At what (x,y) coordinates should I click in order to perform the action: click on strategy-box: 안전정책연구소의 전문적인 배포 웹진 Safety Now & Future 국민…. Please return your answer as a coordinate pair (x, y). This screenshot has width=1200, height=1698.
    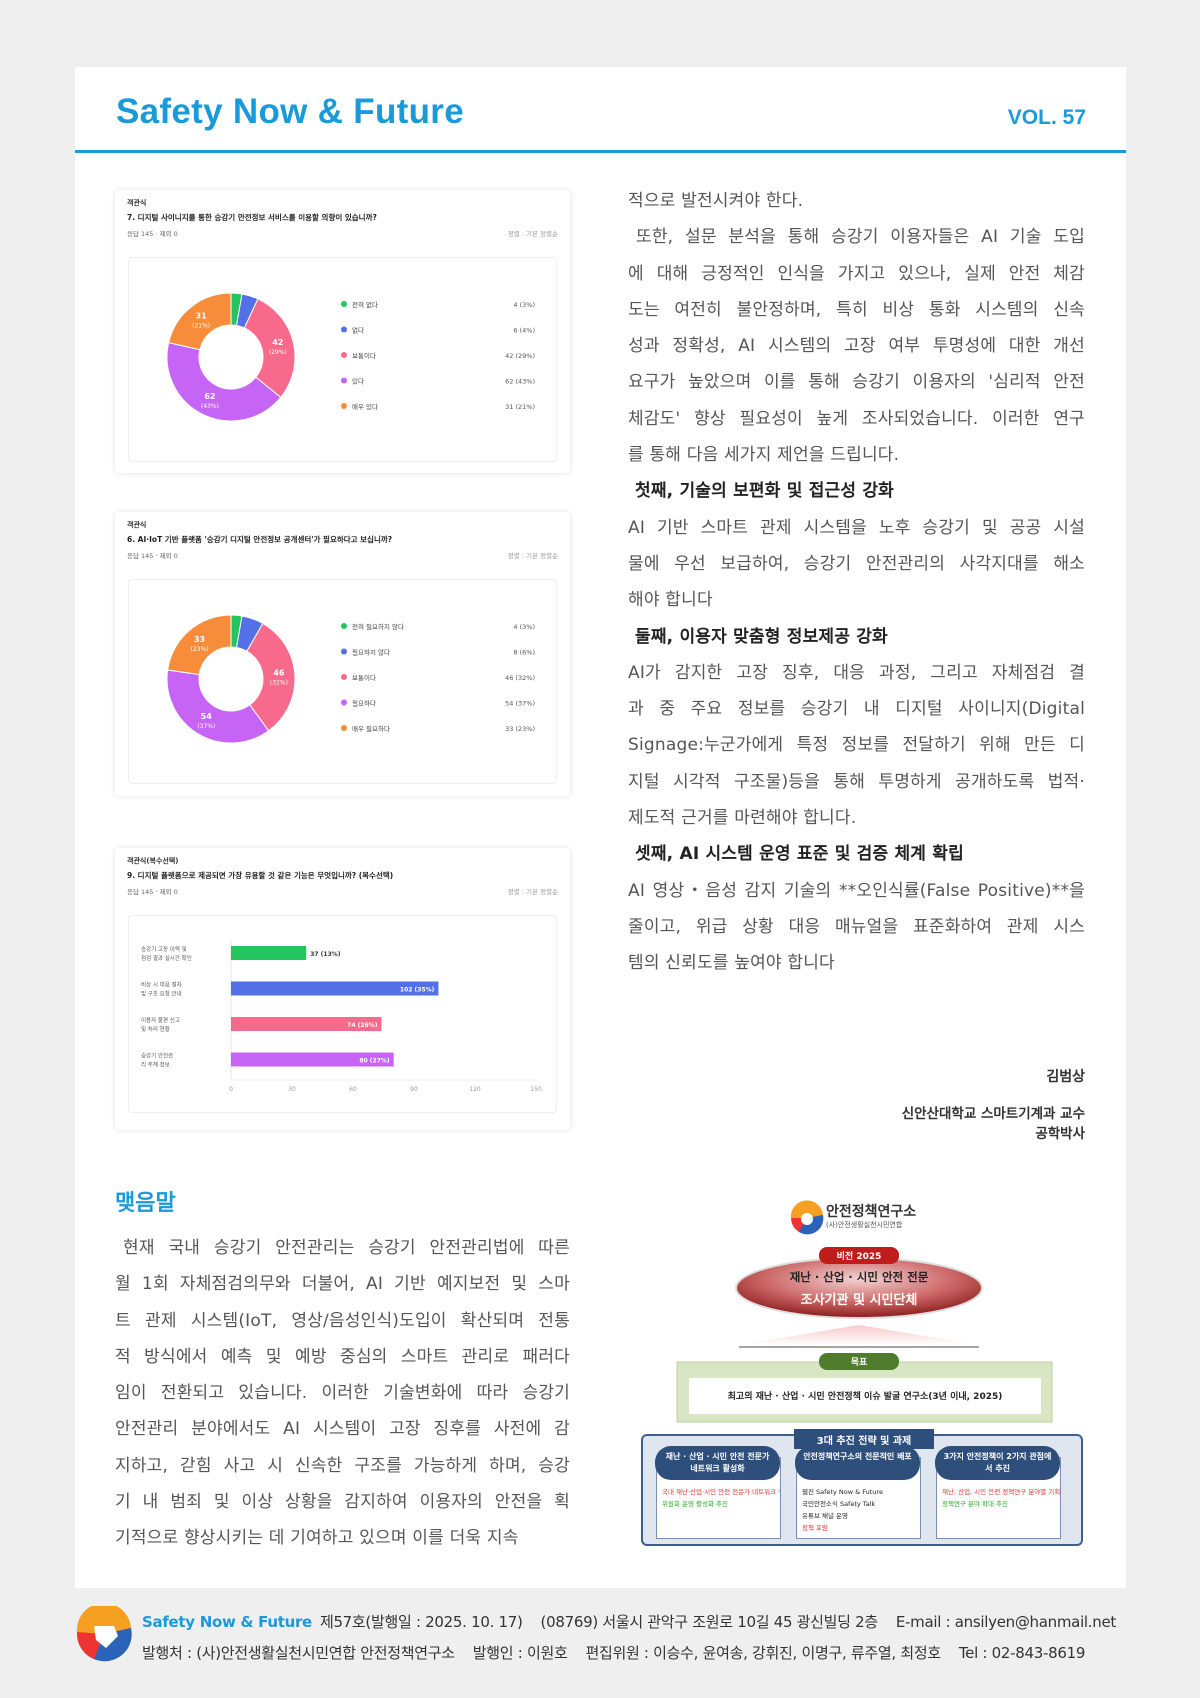
    Looking at the image, I should click on (858, 1492).